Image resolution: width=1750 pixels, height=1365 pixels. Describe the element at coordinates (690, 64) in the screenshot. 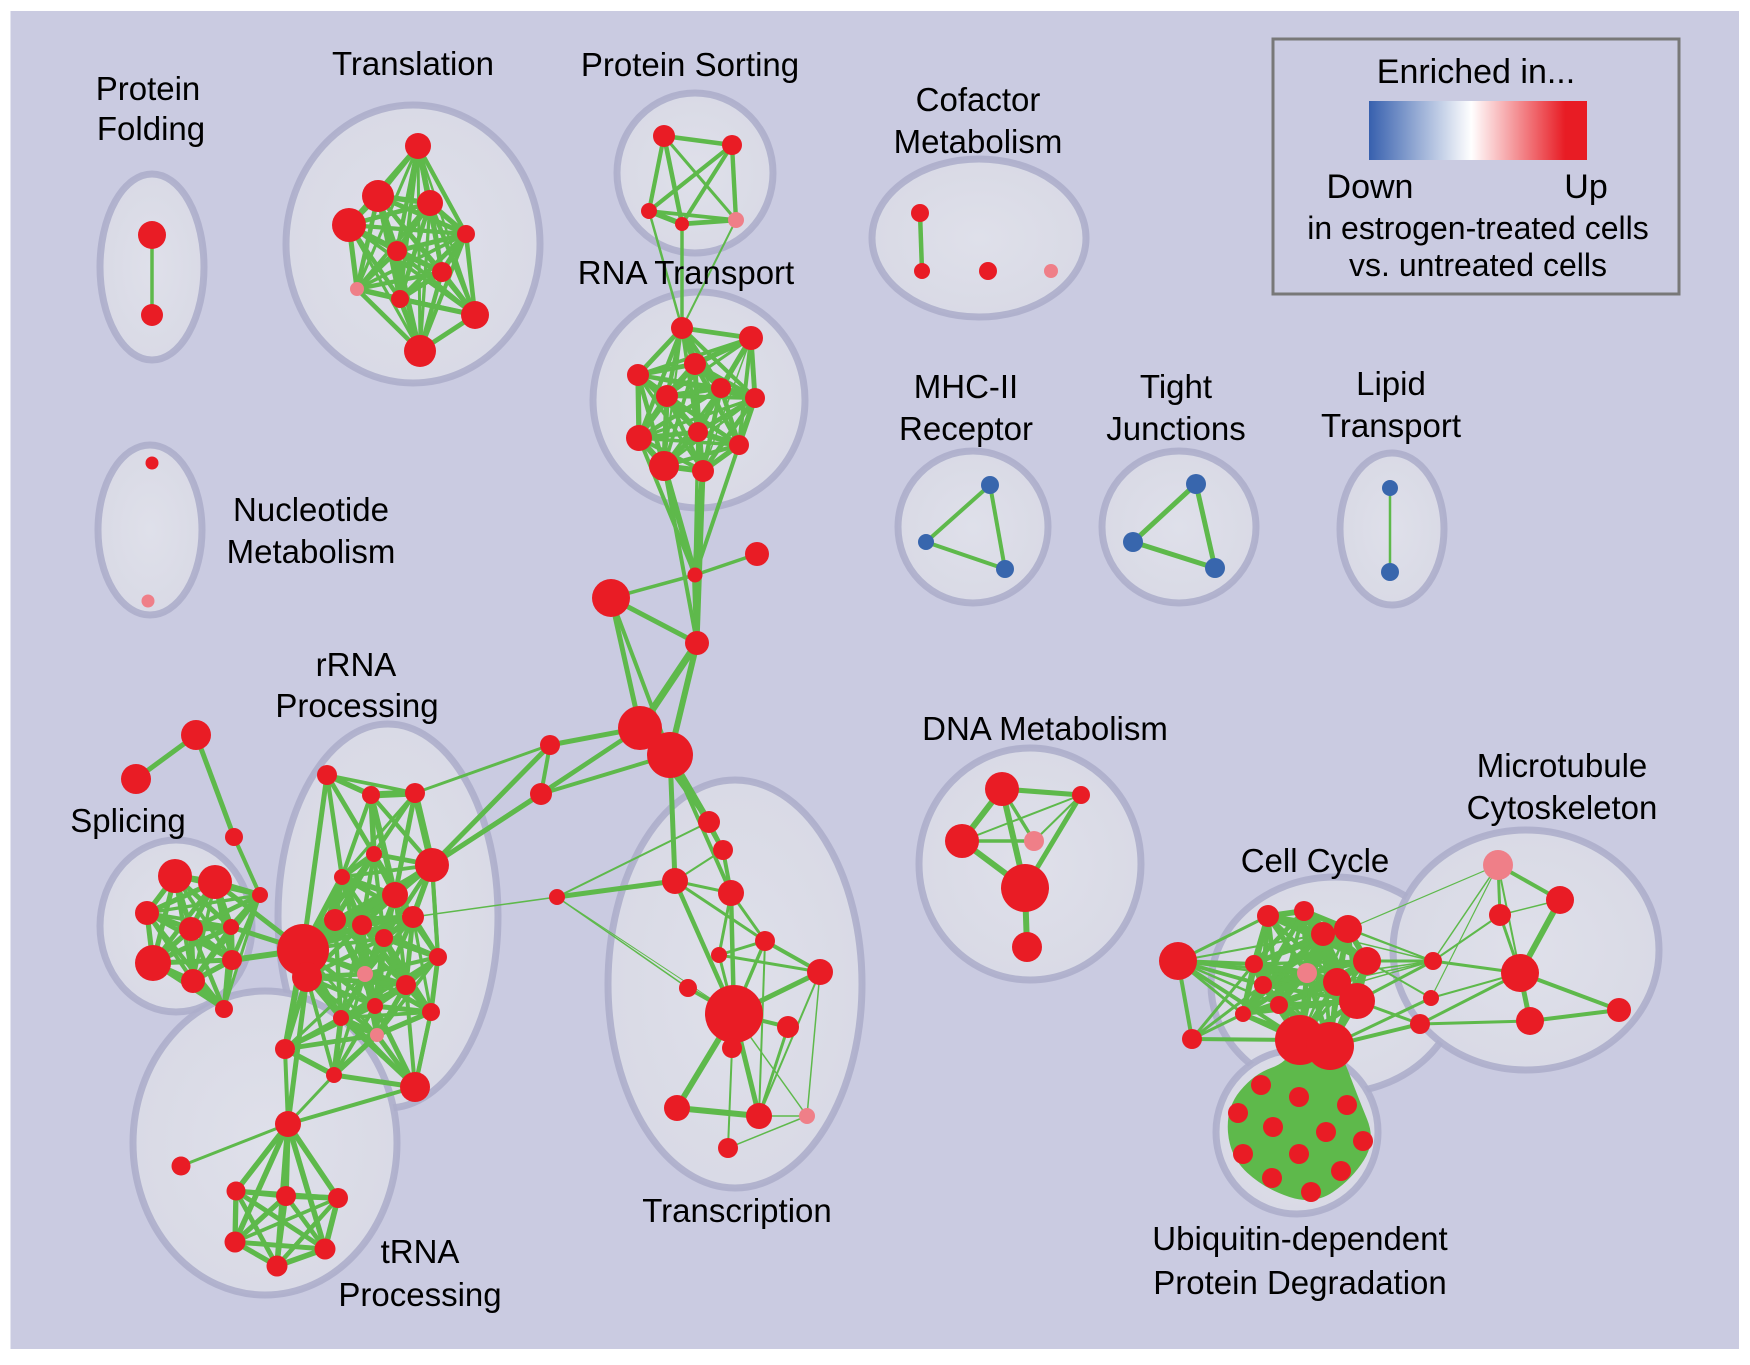

I see `svg-text: Protein Sorting` at that location.